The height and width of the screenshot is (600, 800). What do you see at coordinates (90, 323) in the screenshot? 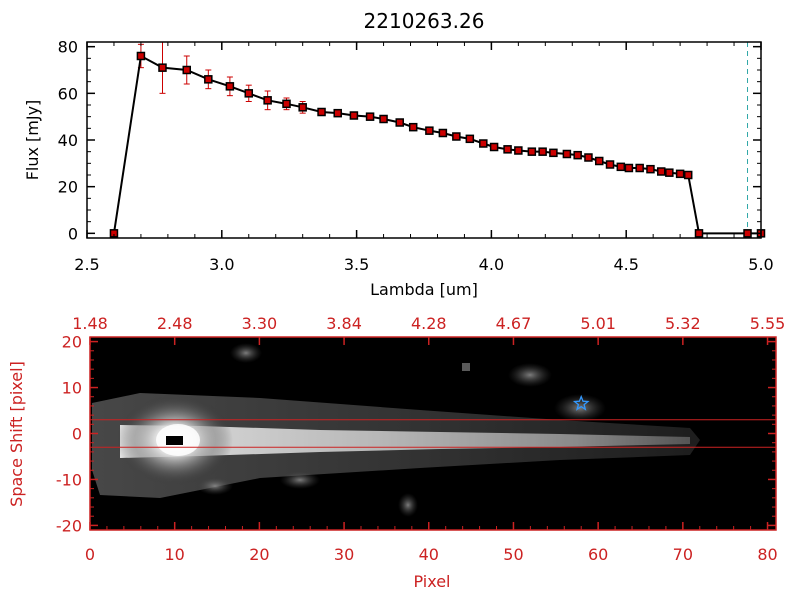
I see `top-tick-label: 1.48` at bounding box center [90, 323].